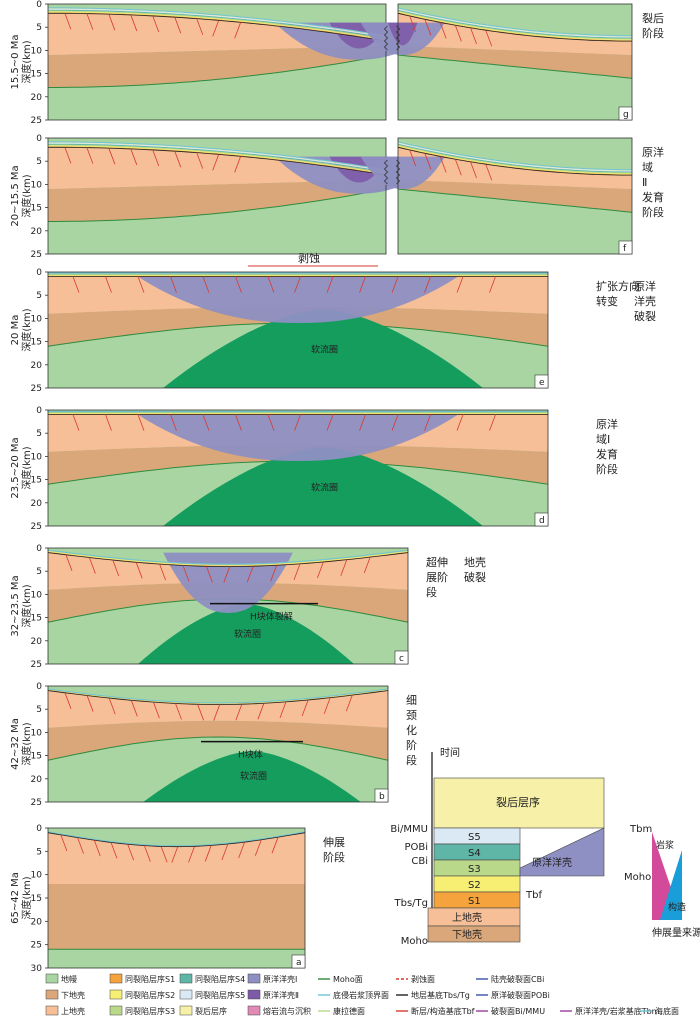 The image size is (700, 1026). I want to click on legend-item: 剥蚀面, so click(415, 979).